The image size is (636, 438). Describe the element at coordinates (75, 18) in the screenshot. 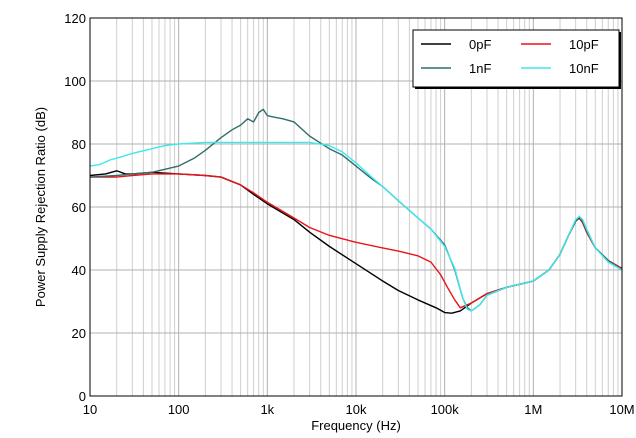

I see `y-tick-label: 120` at that location.